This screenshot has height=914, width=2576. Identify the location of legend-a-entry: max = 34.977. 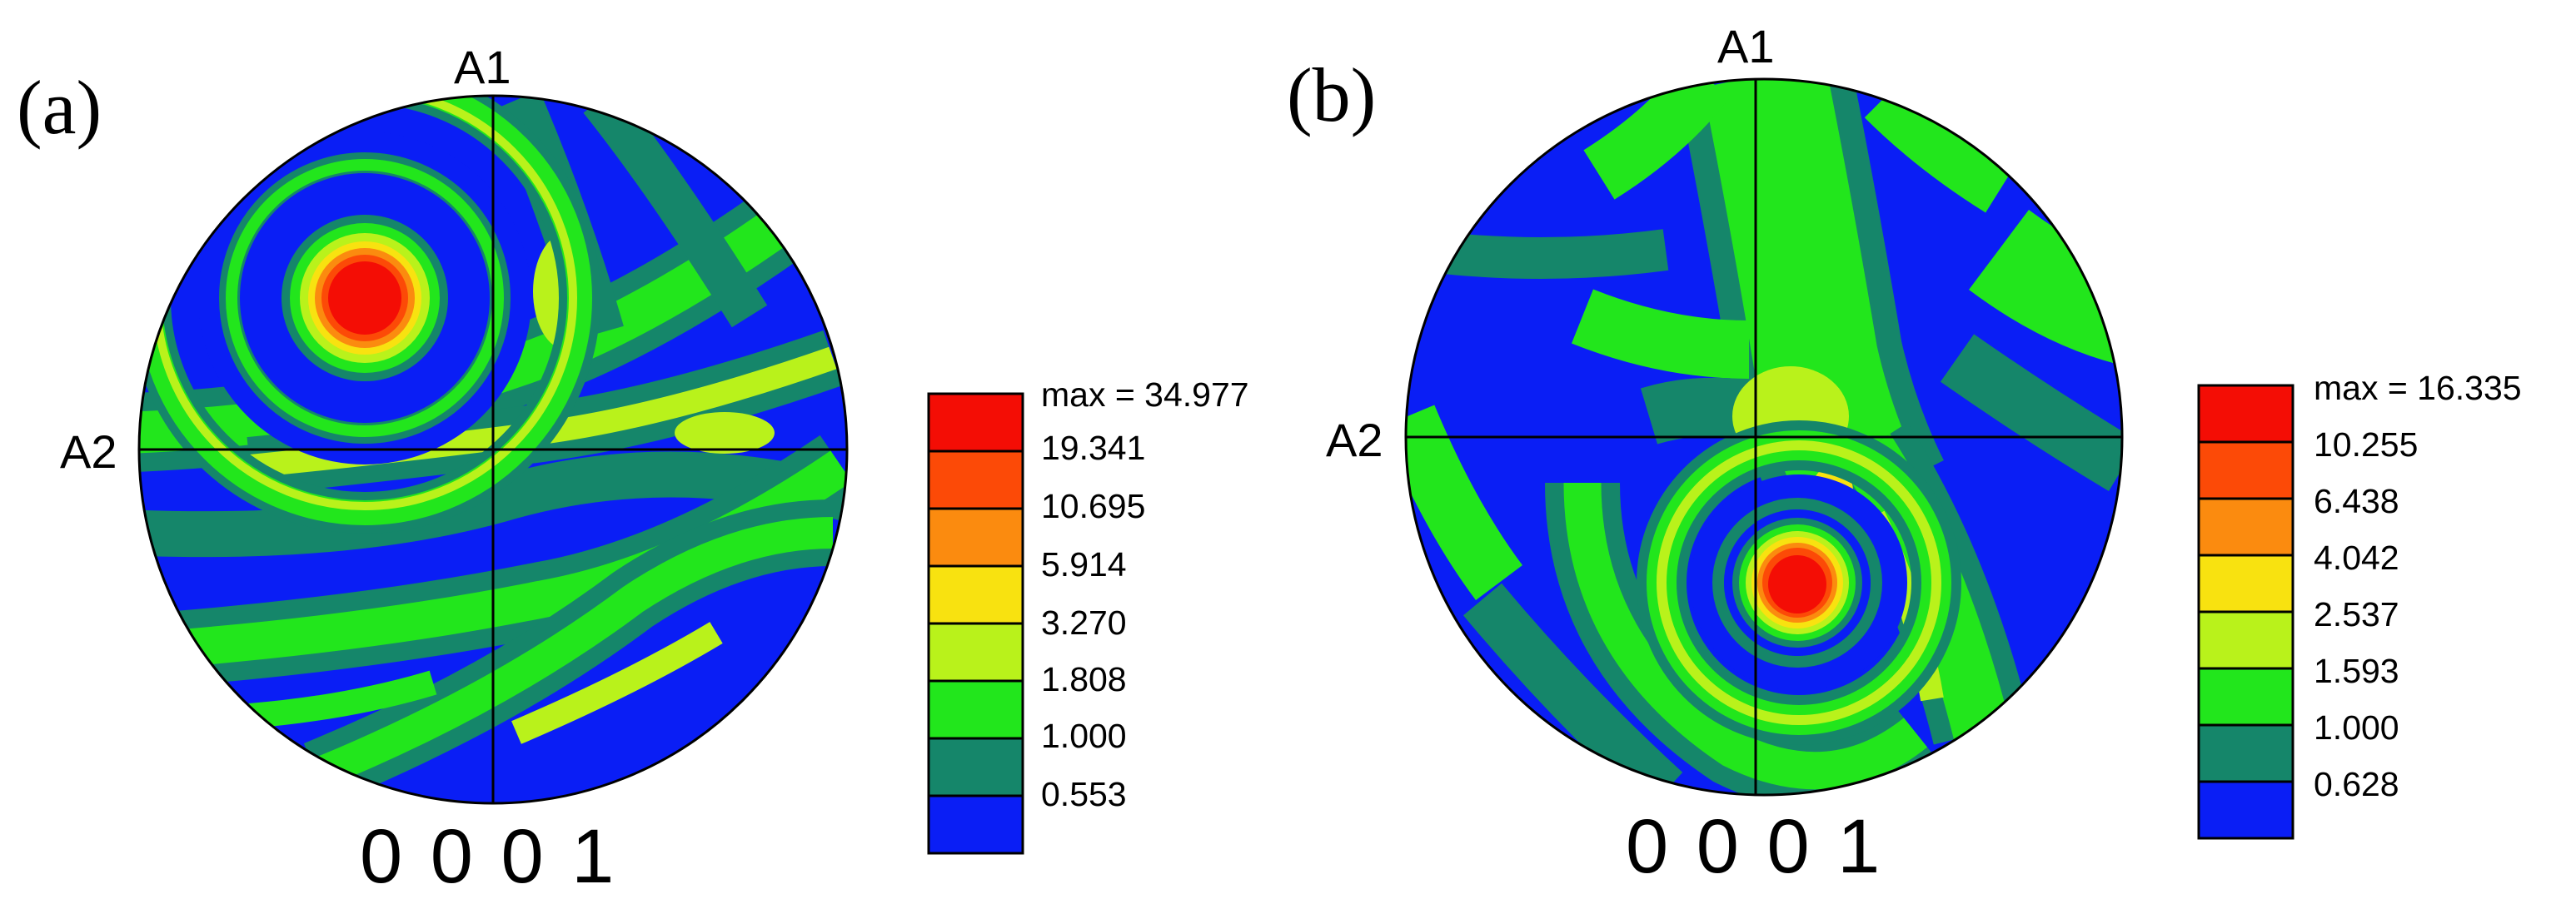
(1145, 394).